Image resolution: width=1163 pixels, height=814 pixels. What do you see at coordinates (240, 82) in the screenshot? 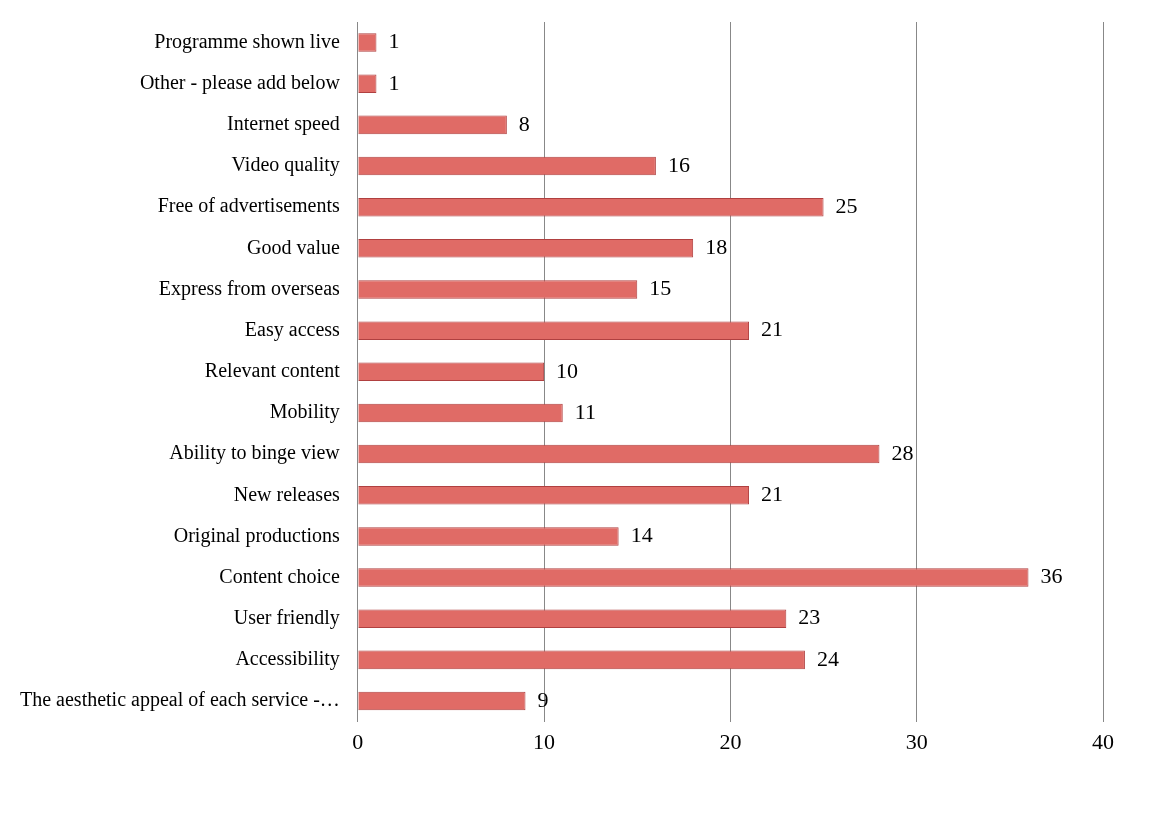
I see `y-tick-label: Other - please add below` at bounding box center [240, 82].